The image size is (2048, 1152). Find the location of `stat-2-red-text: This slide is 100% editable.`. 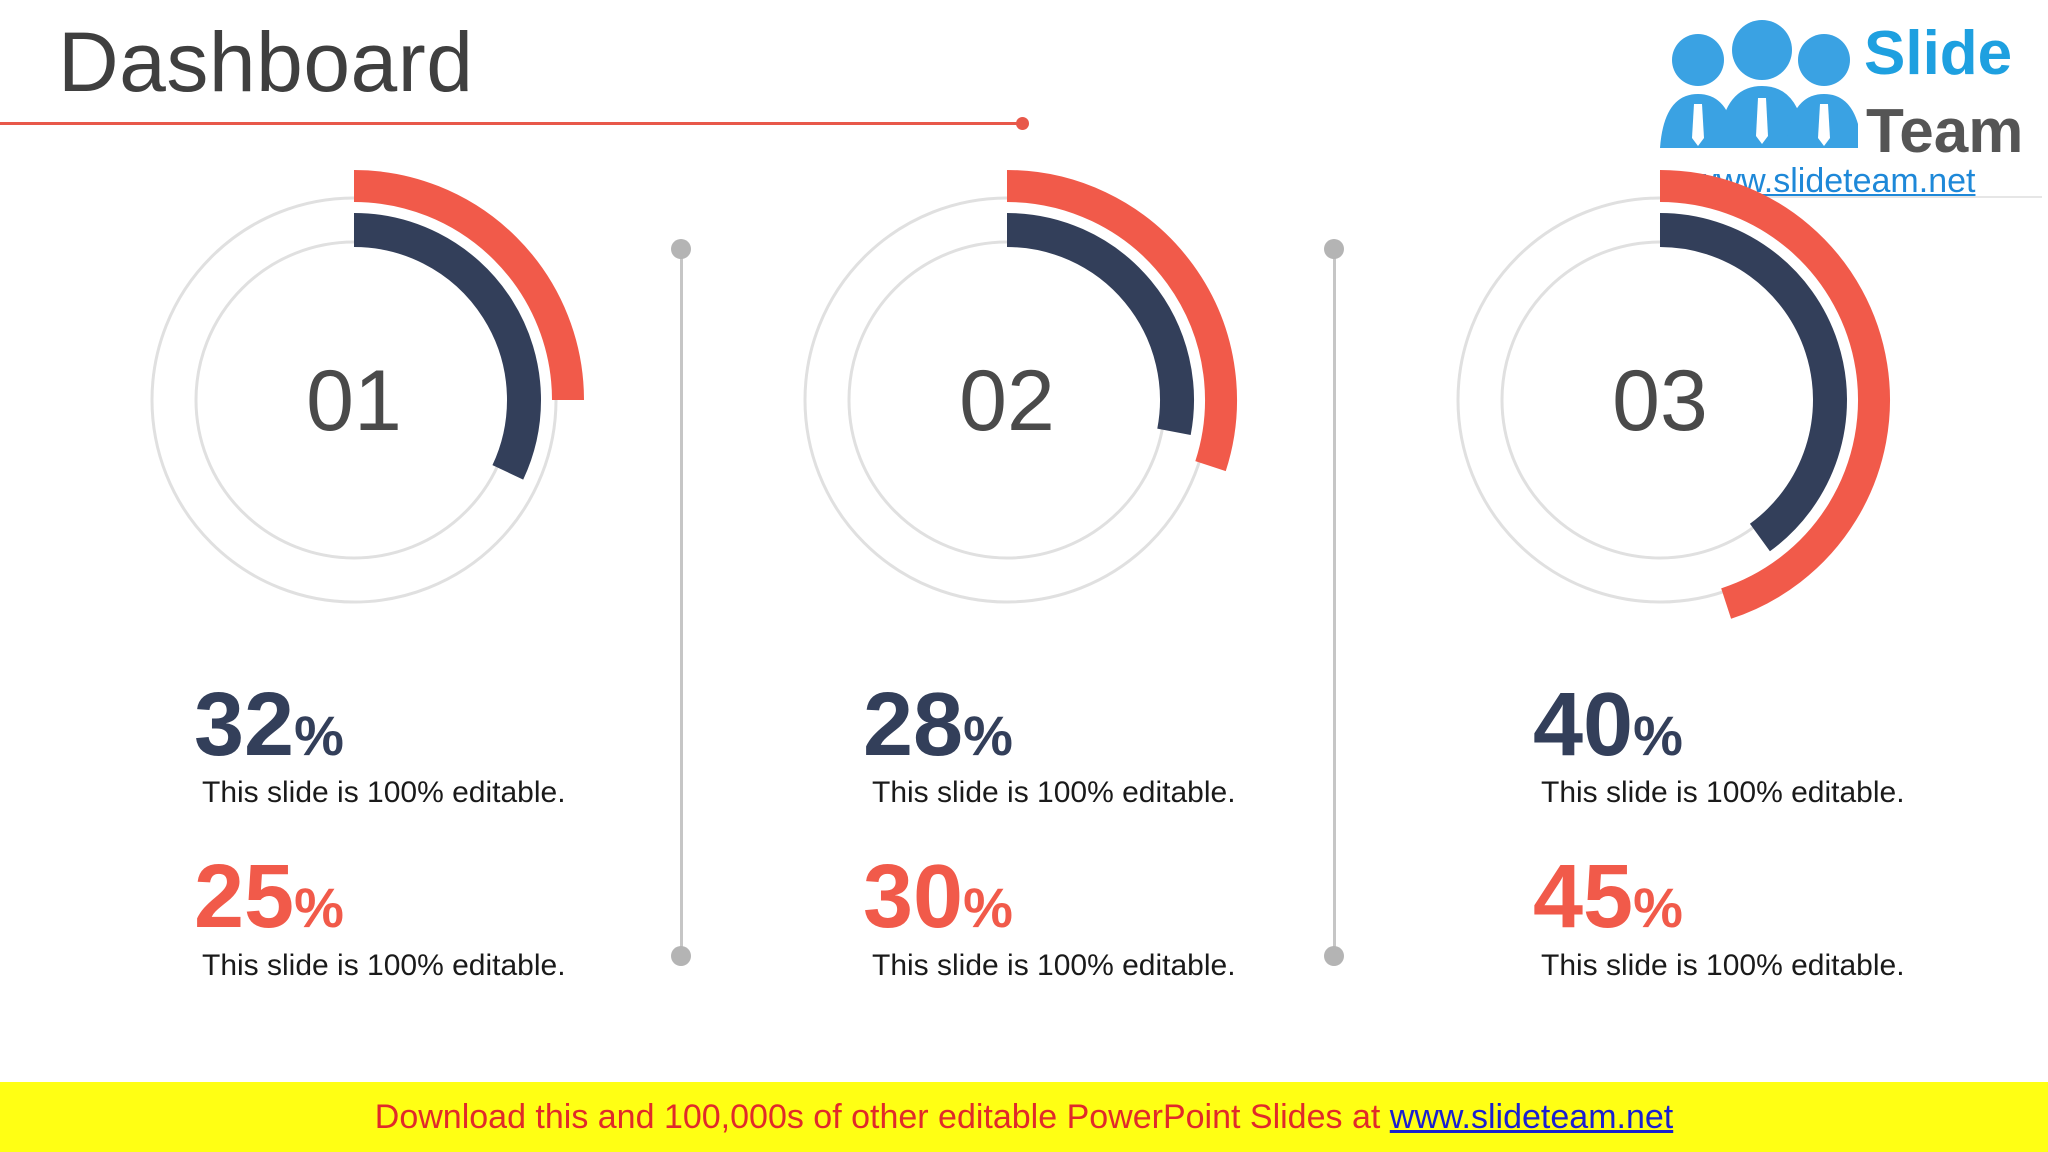

stat-2-red-text: This slide is 100% editable. is located at coordinates (1054, 965).